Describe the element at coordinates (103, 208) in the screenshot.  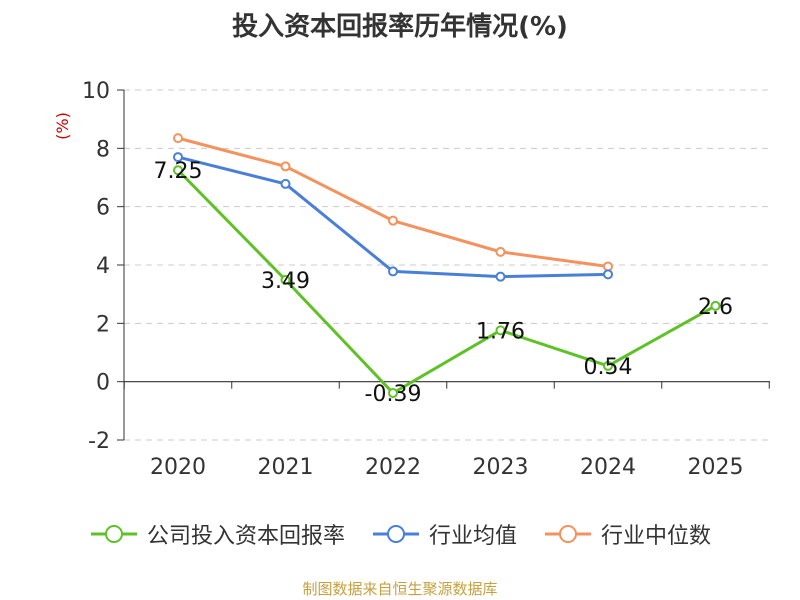
I see `y-tick-label: 6` at that location.